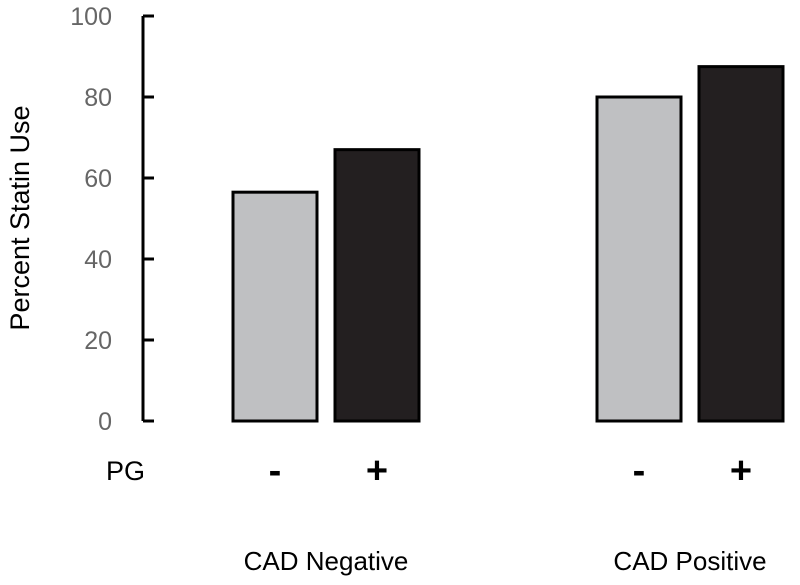 This screenshot has height=585, width=800. I want to click on pg-row-label: PG, so click(125, 471).